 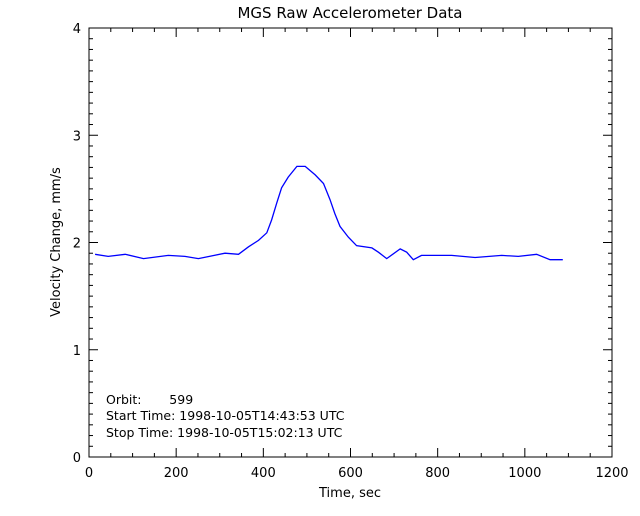 I want to click on x-tick-label: 0, so click(x=89, y=473).